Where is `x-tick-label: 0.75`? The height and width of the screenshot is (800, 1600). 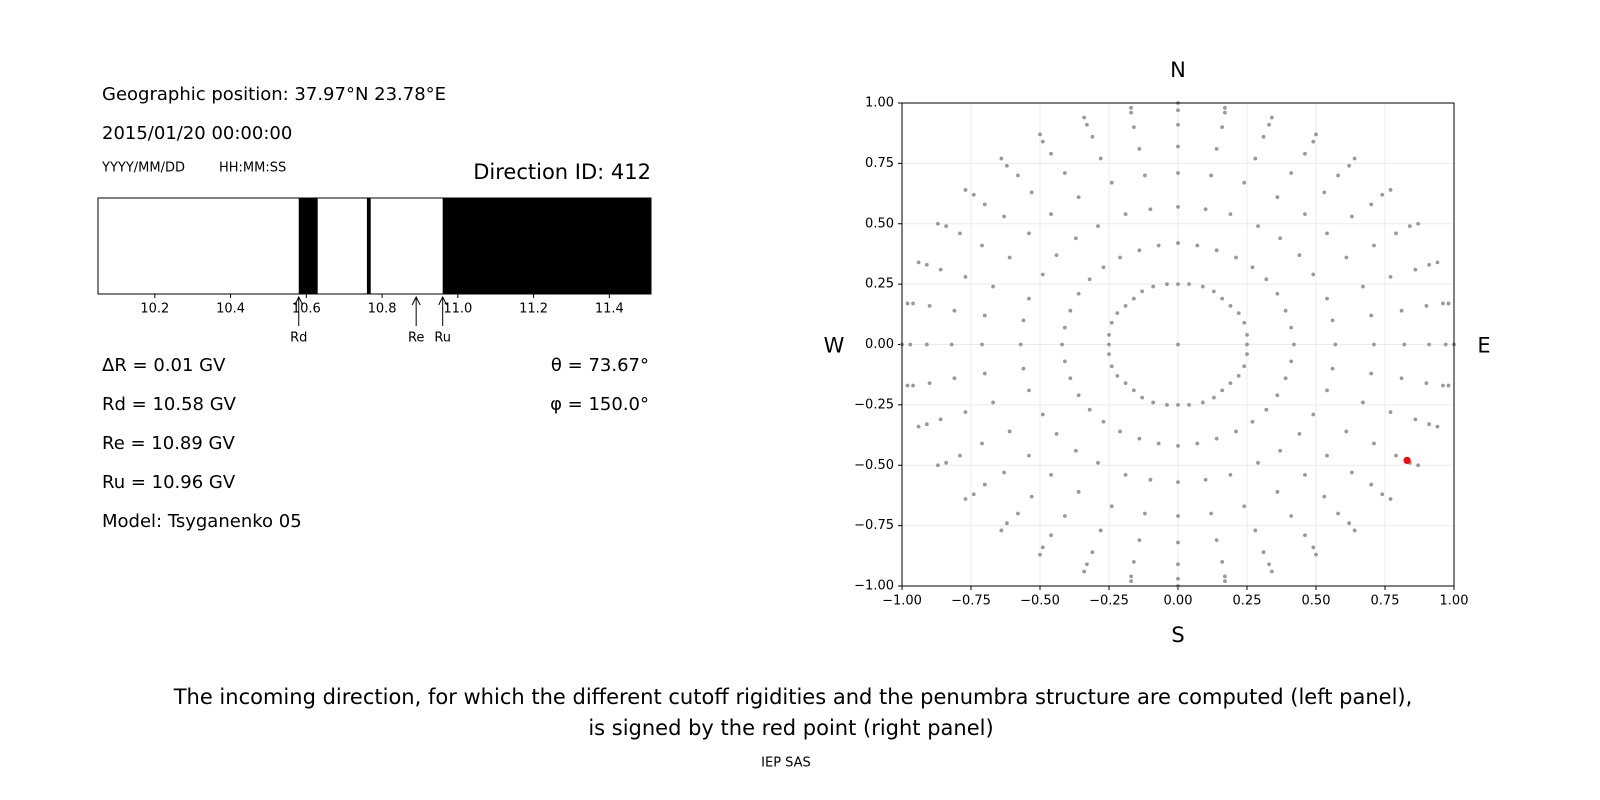
x-tick-label: 0.75 is located at coordinates (1385, 601).